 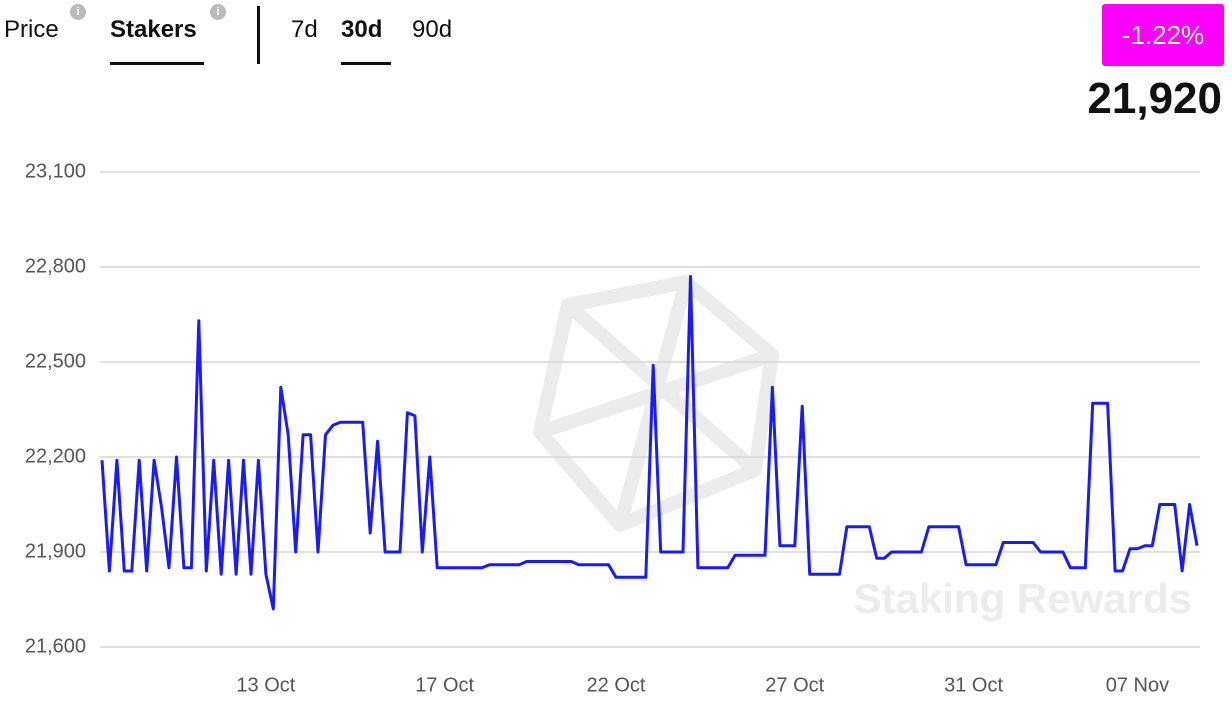 I want to click on x-tick-label: 22 Oct, so click(x=616, y=685).